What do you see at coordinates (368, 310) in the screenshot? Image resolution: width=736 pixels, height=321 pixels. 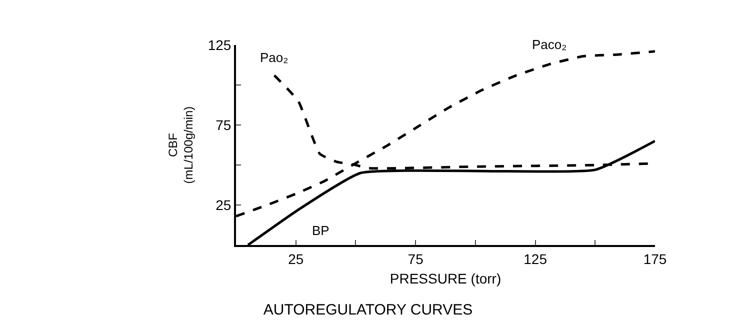 I see `text: AUTOREGULATORY CURVES` at bounding box center [368, 310].